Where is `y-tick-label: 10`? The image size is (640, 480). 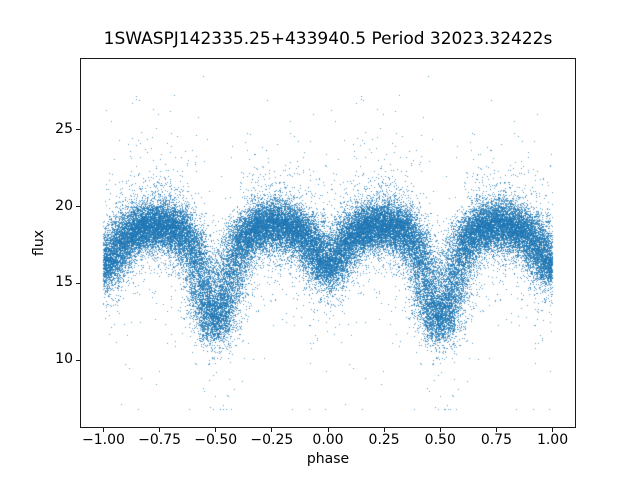 y-tick-label: 10 is located at coordinates (64, 359).